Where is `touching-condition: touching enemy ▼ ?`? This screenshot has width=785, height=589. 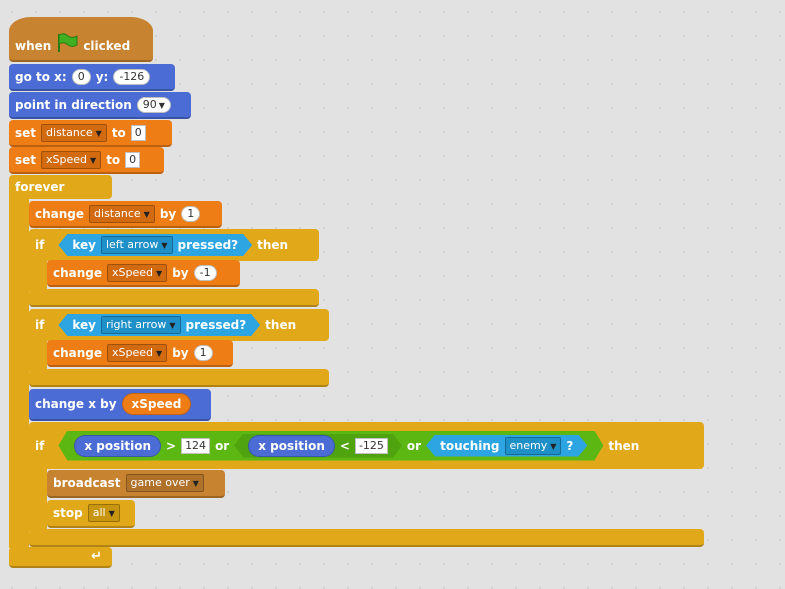
touching-condition: touching enemy ▼ ? is located at coordinates (506, 446).